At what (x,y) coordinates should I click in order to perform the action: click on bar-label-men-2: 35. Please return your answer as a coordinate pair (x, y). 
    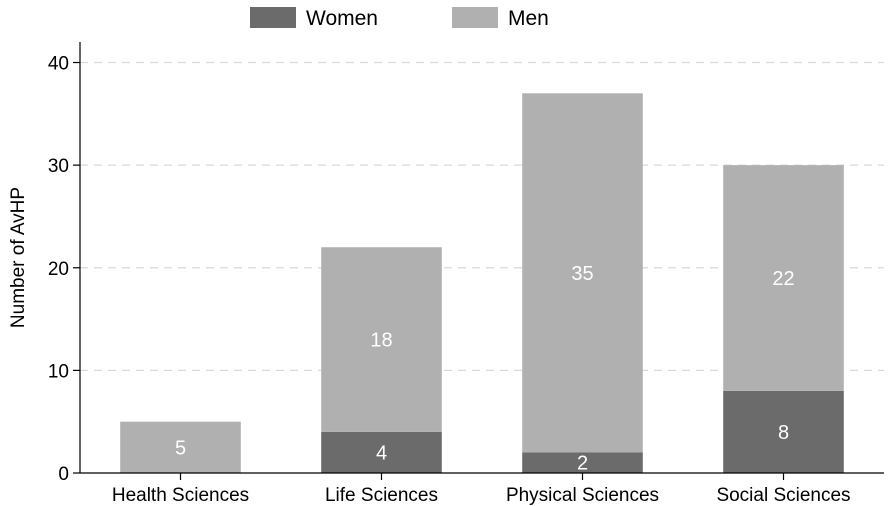
    Looking at the image, I should click on (582, 274).